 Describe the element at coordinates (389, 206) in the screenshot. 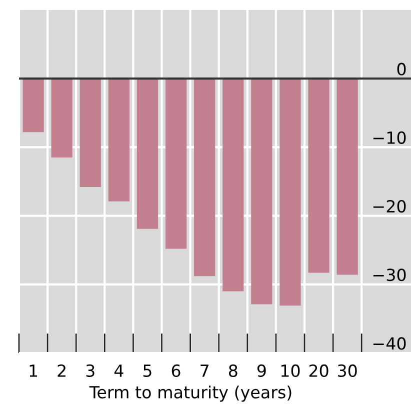

I see `y-tick-label: −20` at that location.